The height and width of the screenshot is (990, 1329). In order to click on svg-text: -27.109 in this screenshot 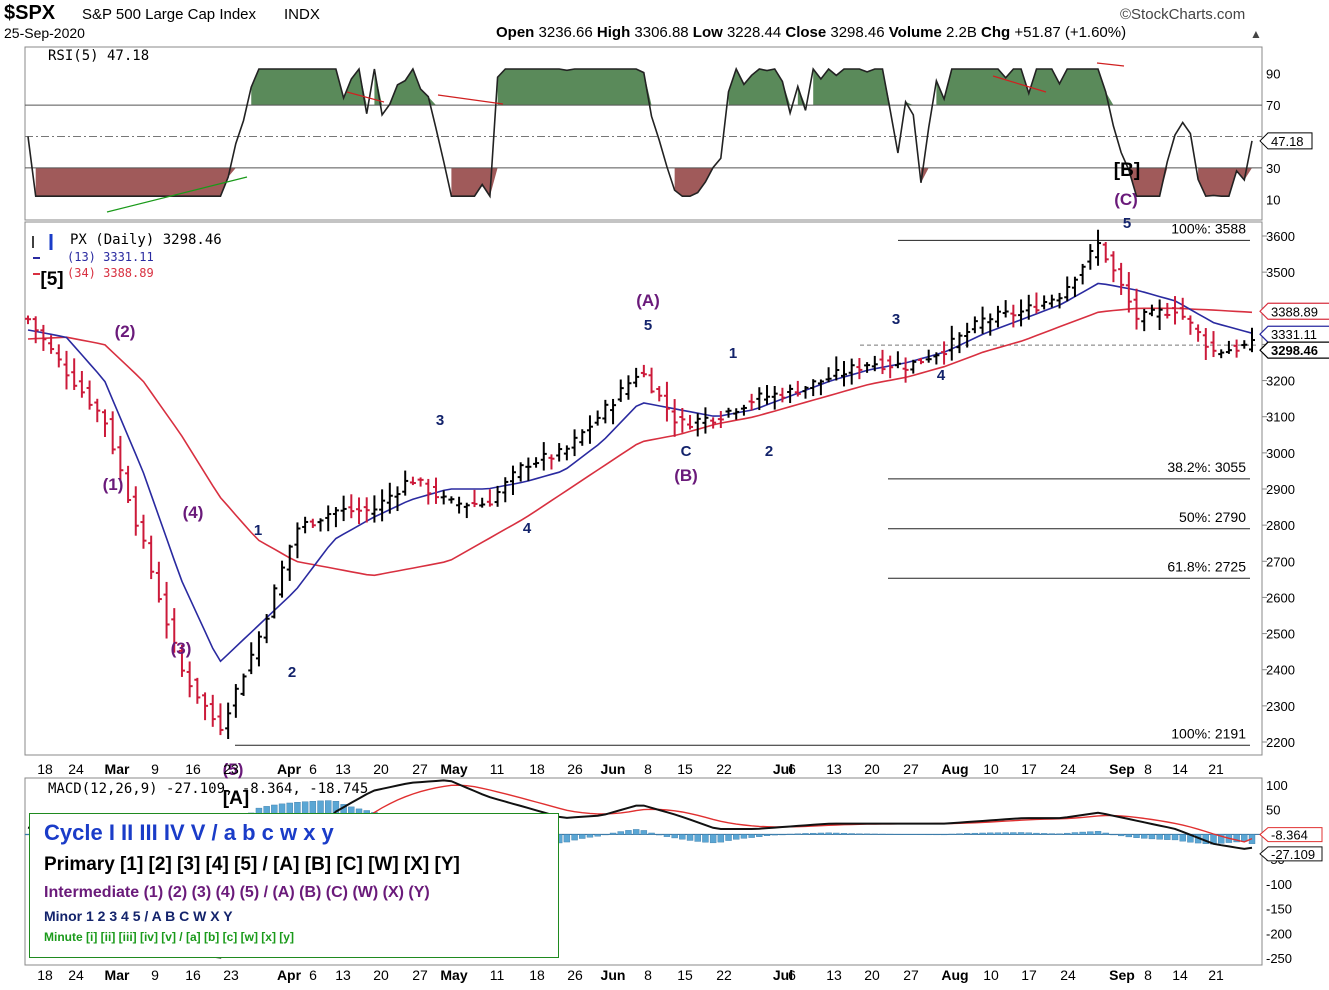, I will do `click(1293, 854)`.